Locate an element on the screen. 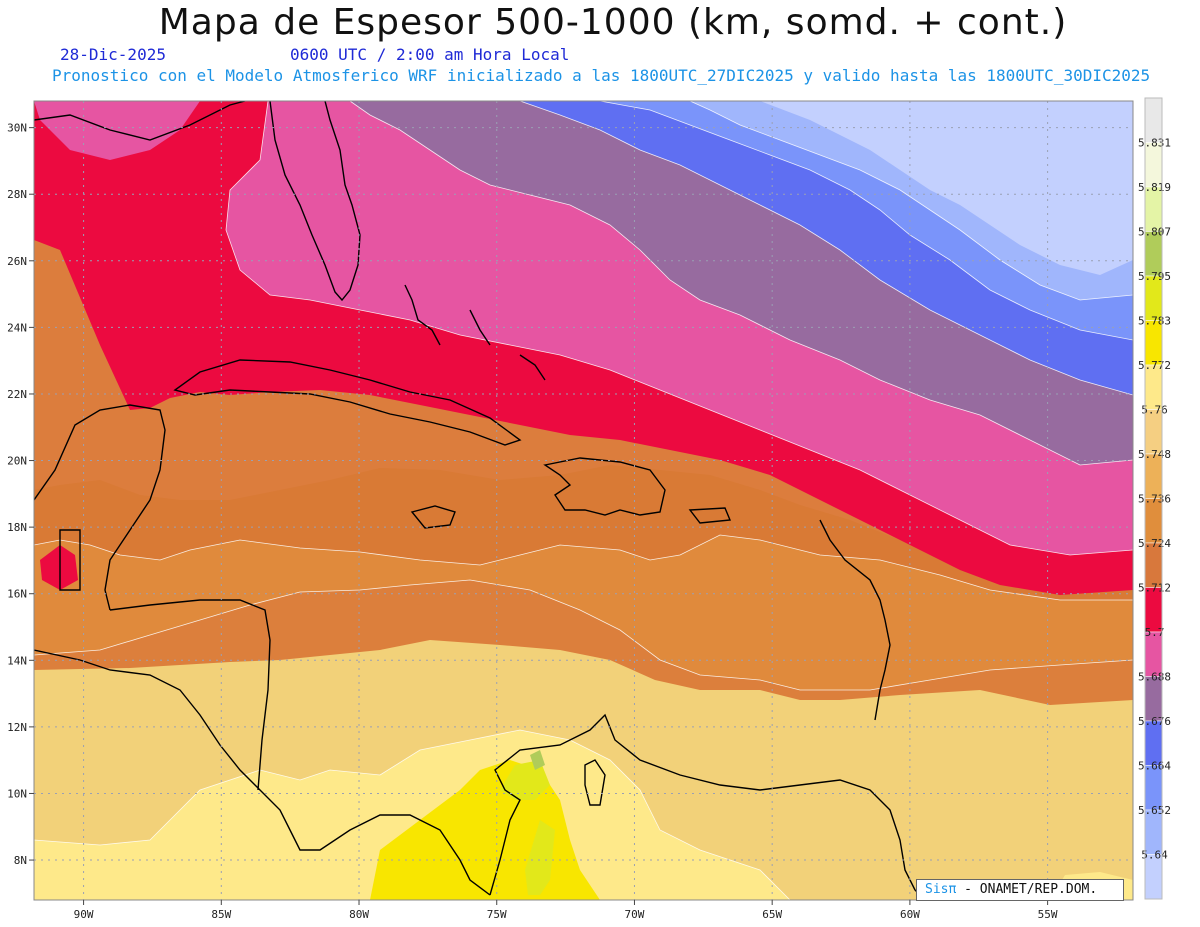 Image resolution: width=1200 pixels, height=927 pixels. nicaragua-coast is located at coordinates (190, 695).